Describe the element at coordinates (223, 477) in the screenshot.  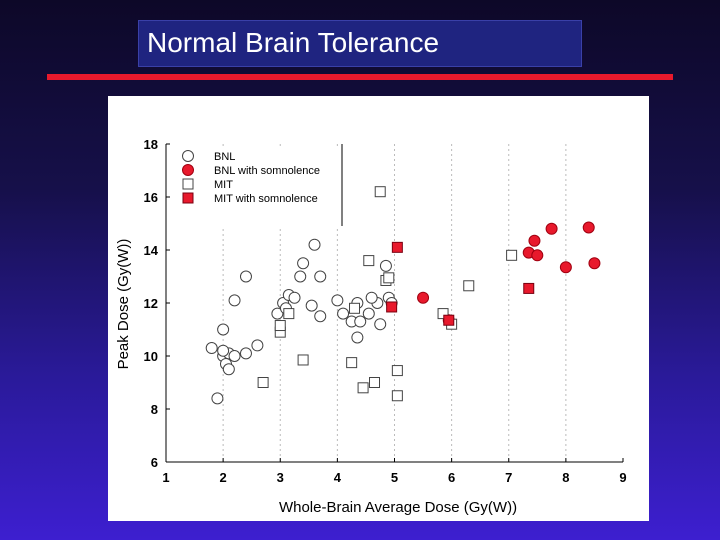
I see `x-tick-label: 2` at that location.